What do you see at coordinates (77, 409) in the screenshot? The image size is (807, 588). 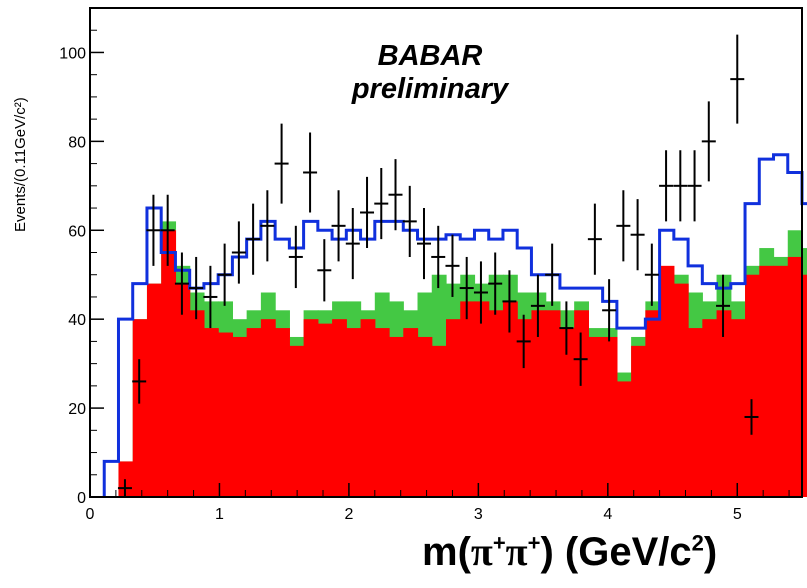 I see `y-tick-label: 20` at bounding box center [77, 409].